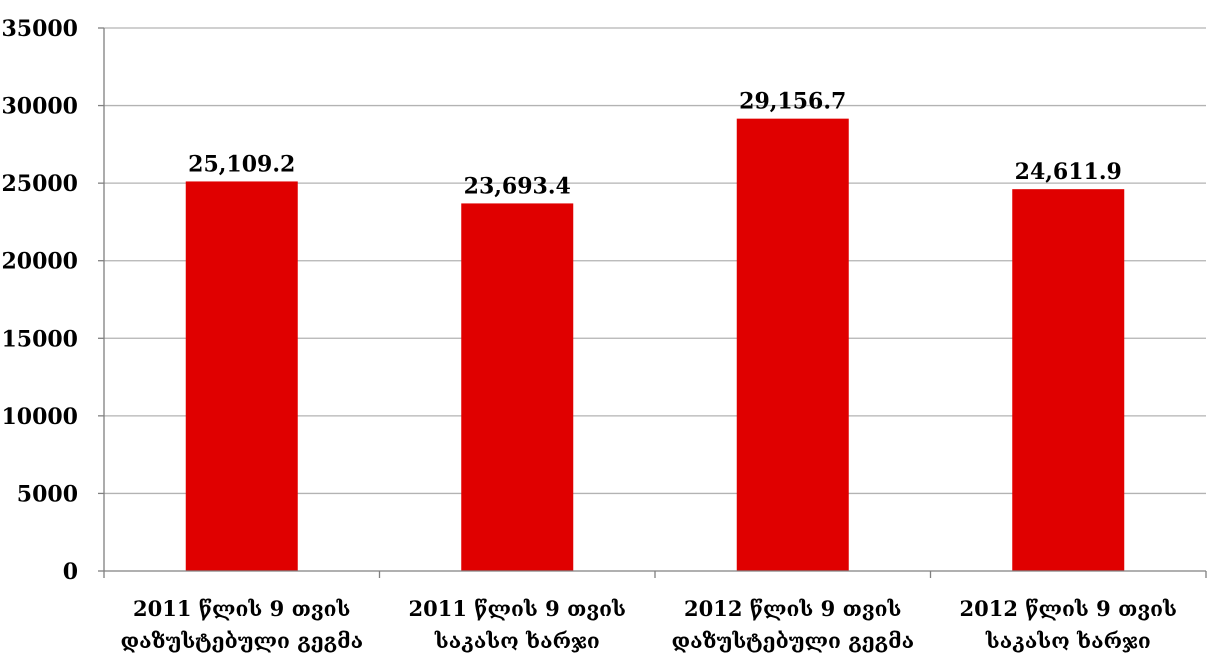  I want to click on x-tick-label: 2011 წლის 9 თვის საკასო ხარჯი, so click(518, 624).